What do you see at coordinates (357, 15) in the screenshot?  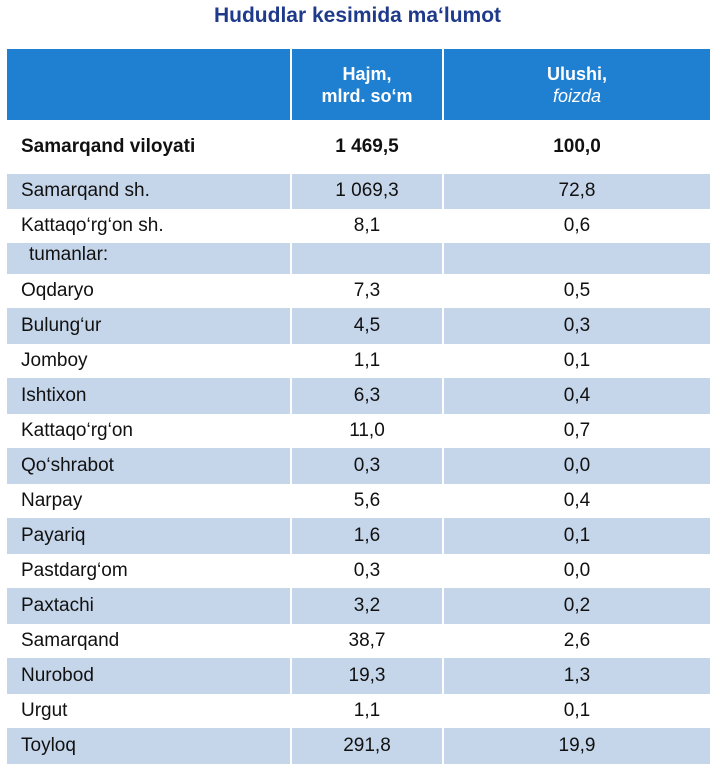 I see `page-title: Hududlar kesimida ma‘lumot` at bounding box center [357, 15].